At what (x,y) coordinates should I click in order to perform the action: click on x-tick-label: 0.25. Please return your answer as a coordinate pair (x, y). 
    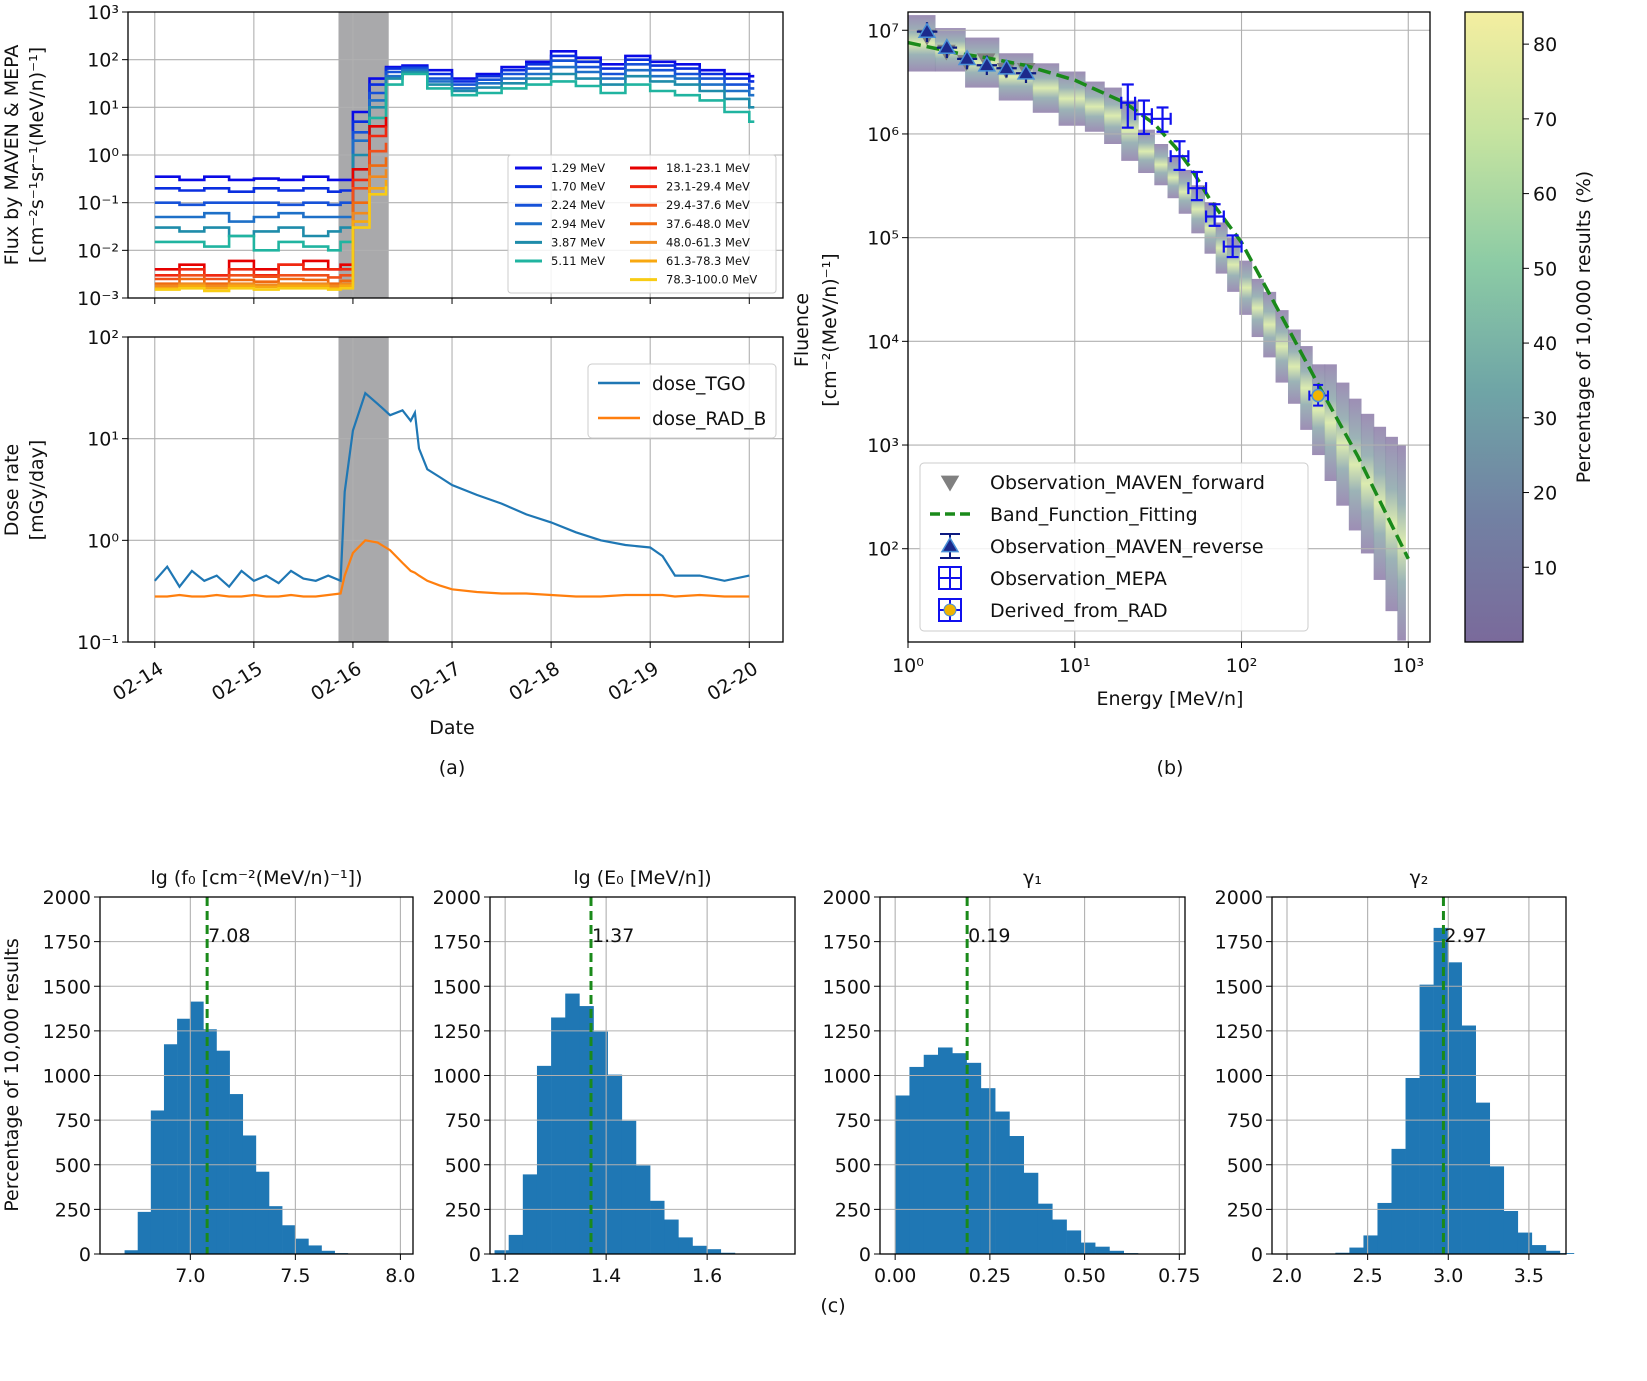
    Looking at the image, I should click on (990, 1276).